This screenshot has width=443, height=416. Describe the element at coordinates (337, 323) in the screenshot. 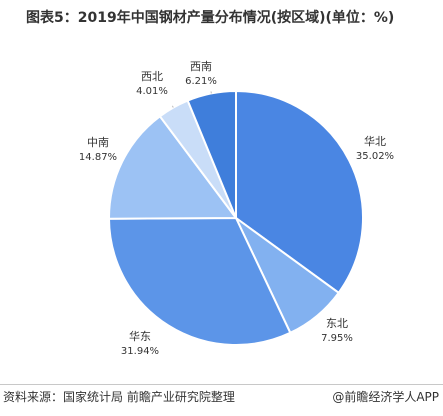

I see `slice-label-1: 东北` at that location.